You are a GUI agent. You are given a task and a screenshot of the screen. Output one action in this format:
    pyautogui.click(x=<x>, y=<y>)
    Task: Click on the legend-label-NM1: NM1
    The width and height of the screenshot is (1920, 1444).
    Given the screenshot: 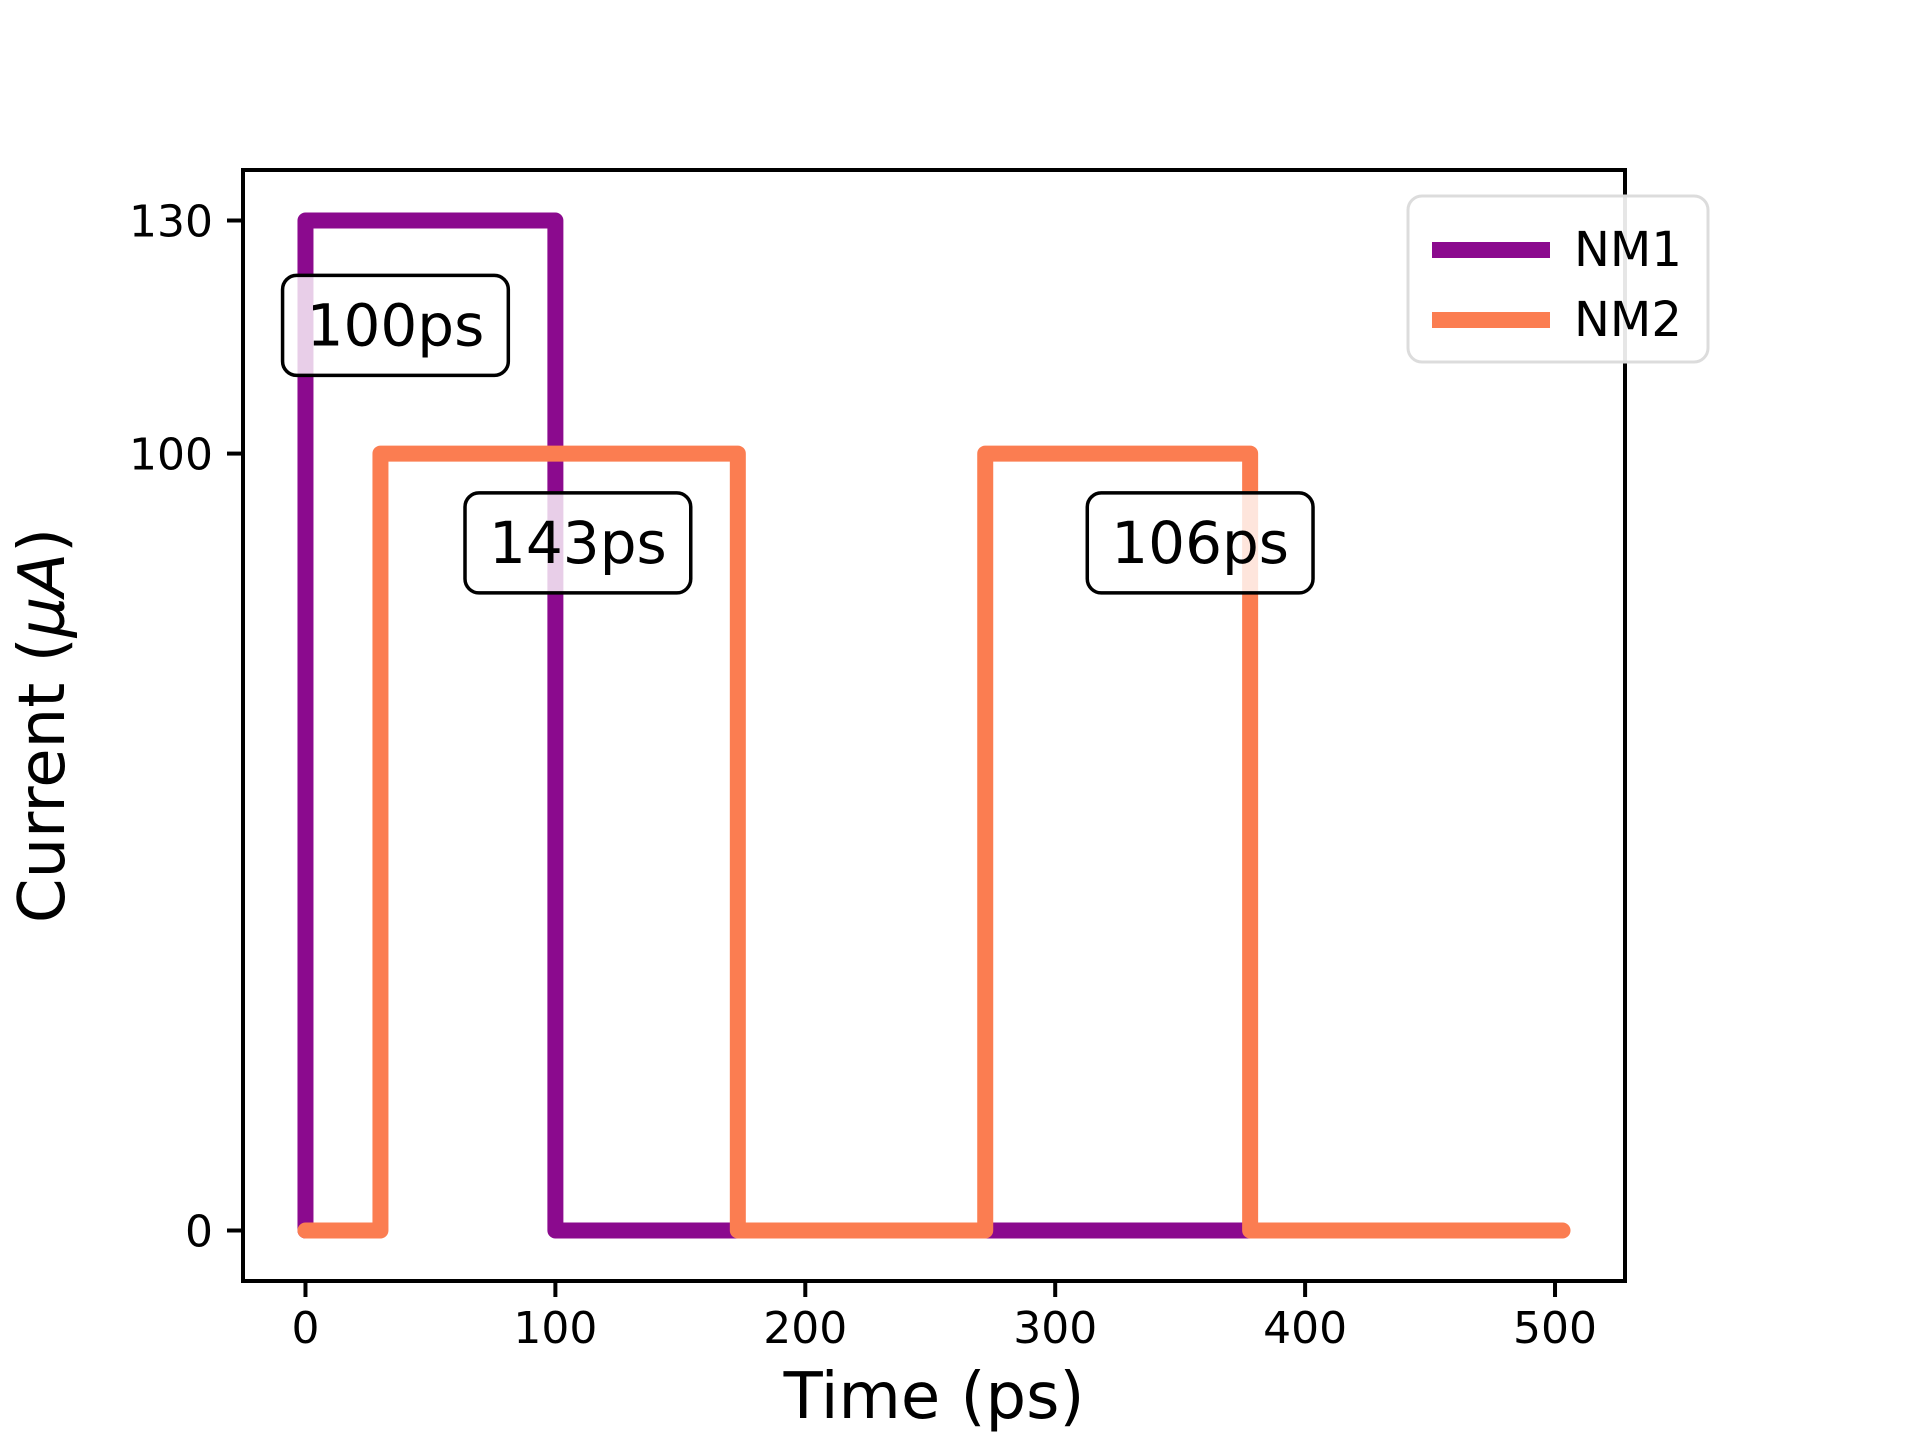 What is the action you would take?
    pyautogui.click(x=1628, y=250)
    